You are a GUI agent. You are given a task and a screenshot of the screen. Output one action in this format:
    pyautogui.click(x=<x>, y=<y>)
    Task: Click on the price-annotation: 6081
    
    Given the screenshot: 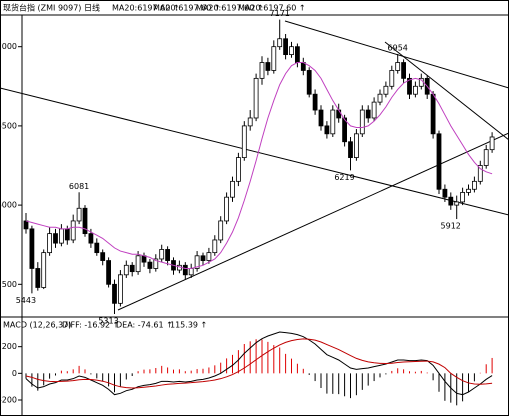 What is the action you would take?
    pyautogui.click(x=79, y=186)
    